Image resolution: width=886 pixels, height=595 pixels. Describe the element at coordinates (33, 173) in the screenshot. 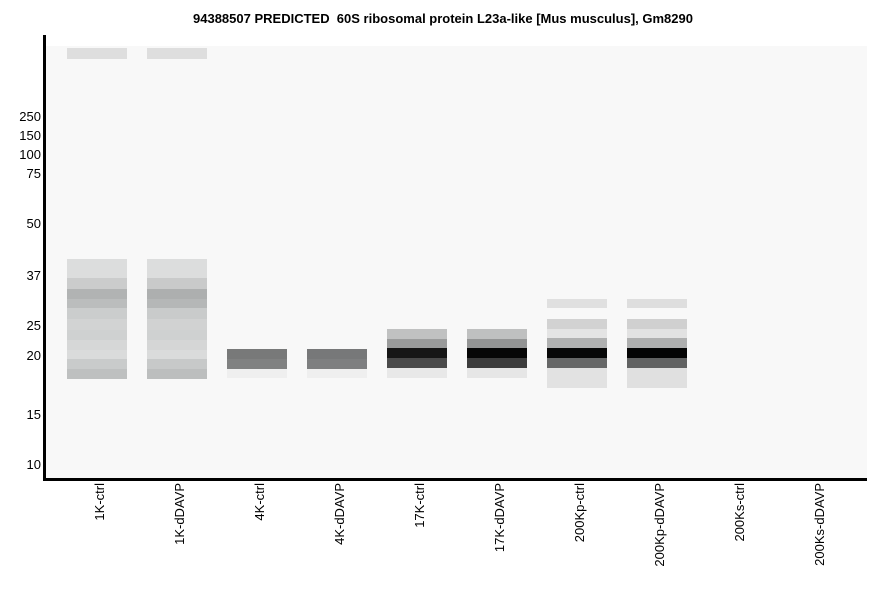

I see `y-axis-tick-label: 75` at that location.